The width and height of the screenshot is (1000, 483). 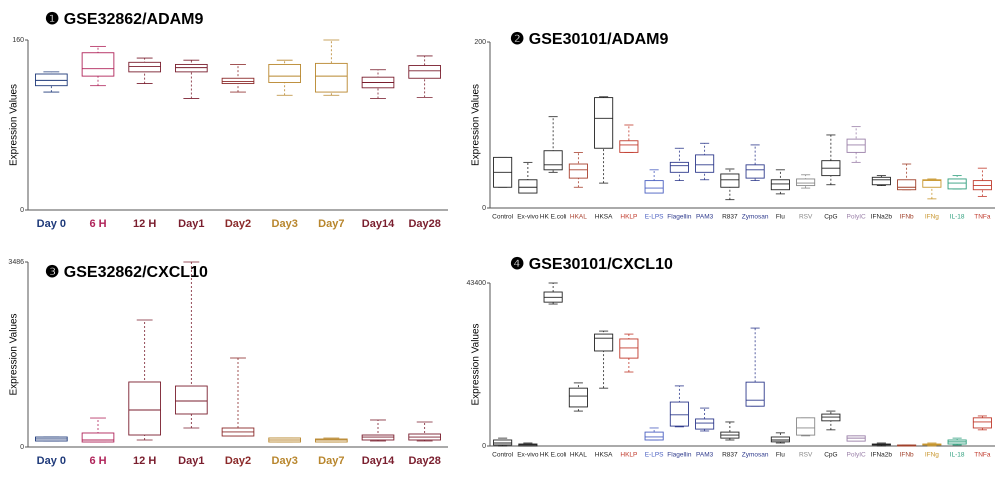 I want to click on x-tick-label: PAM3, so click(x=705, y=217).